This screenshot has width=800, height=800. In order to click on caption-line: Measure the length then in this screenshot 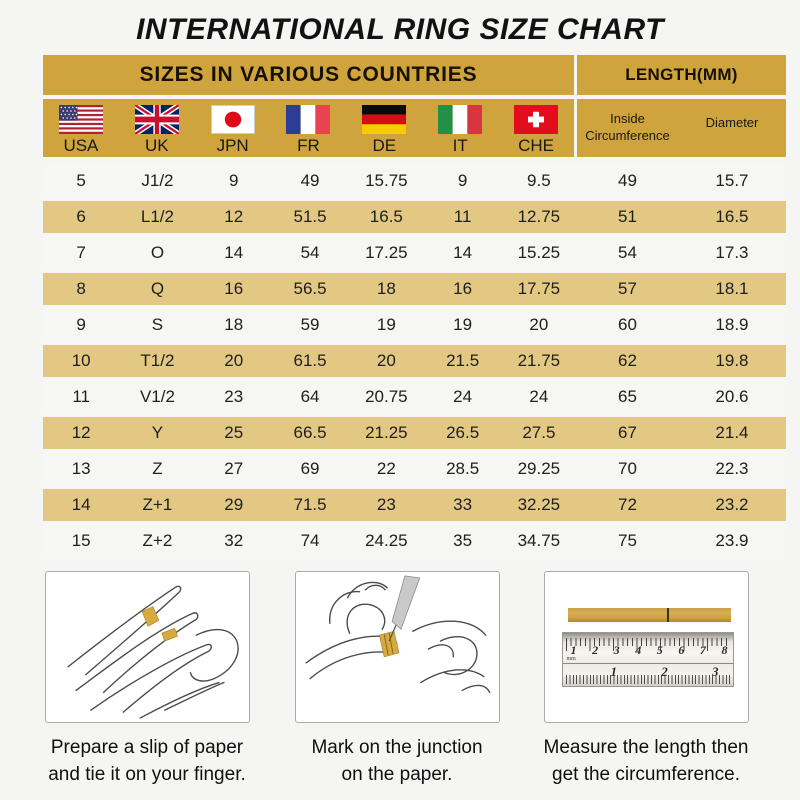, I will do `click(646, 747)`.